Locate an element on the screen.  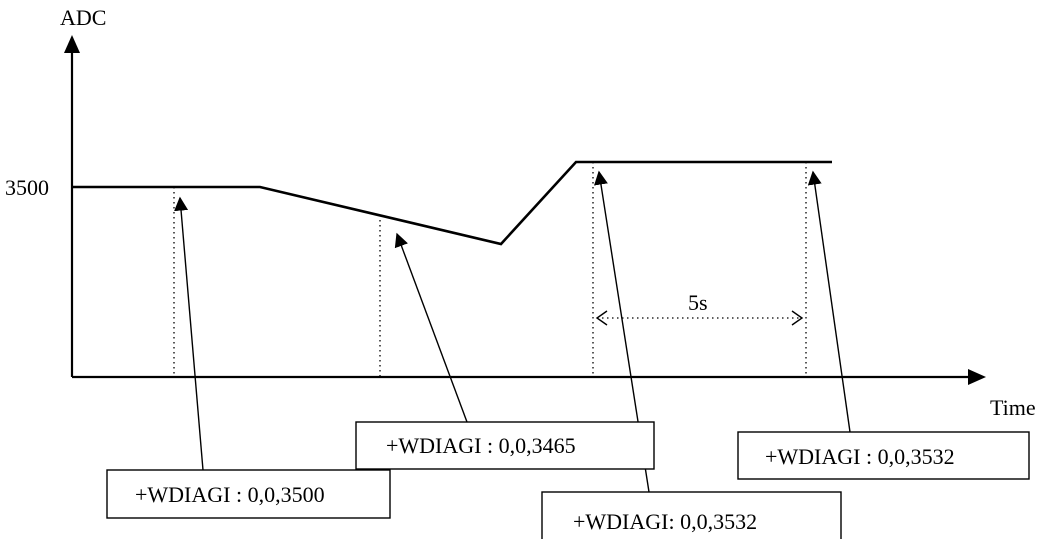
callout-text-1: +WDIAGI : 0,0,3500 is located at coordinates (230, 494).